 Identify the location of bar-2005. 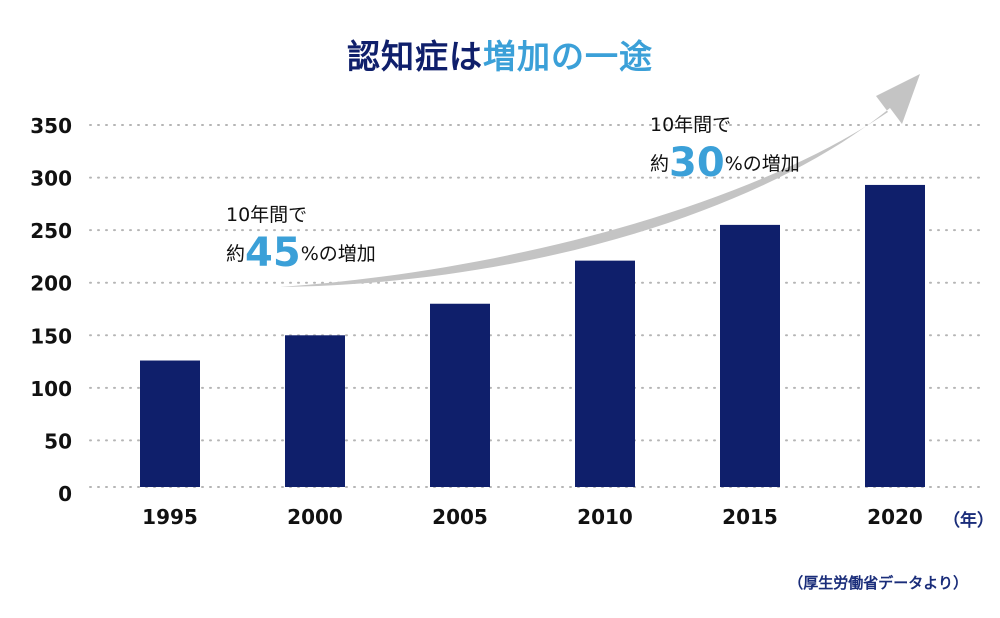
(460, 395).